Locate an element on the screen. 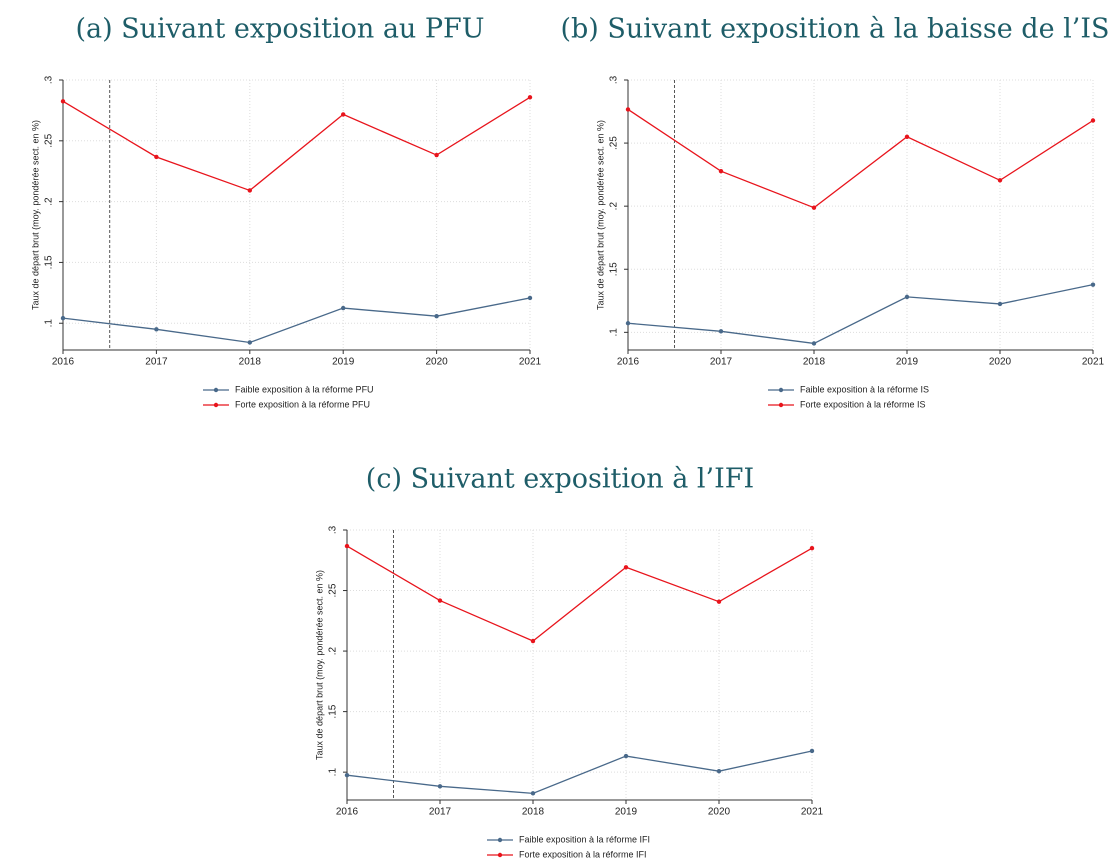  chart-title: (c) Suivant exposition à l’IFI is located at coordinates (560, 479).